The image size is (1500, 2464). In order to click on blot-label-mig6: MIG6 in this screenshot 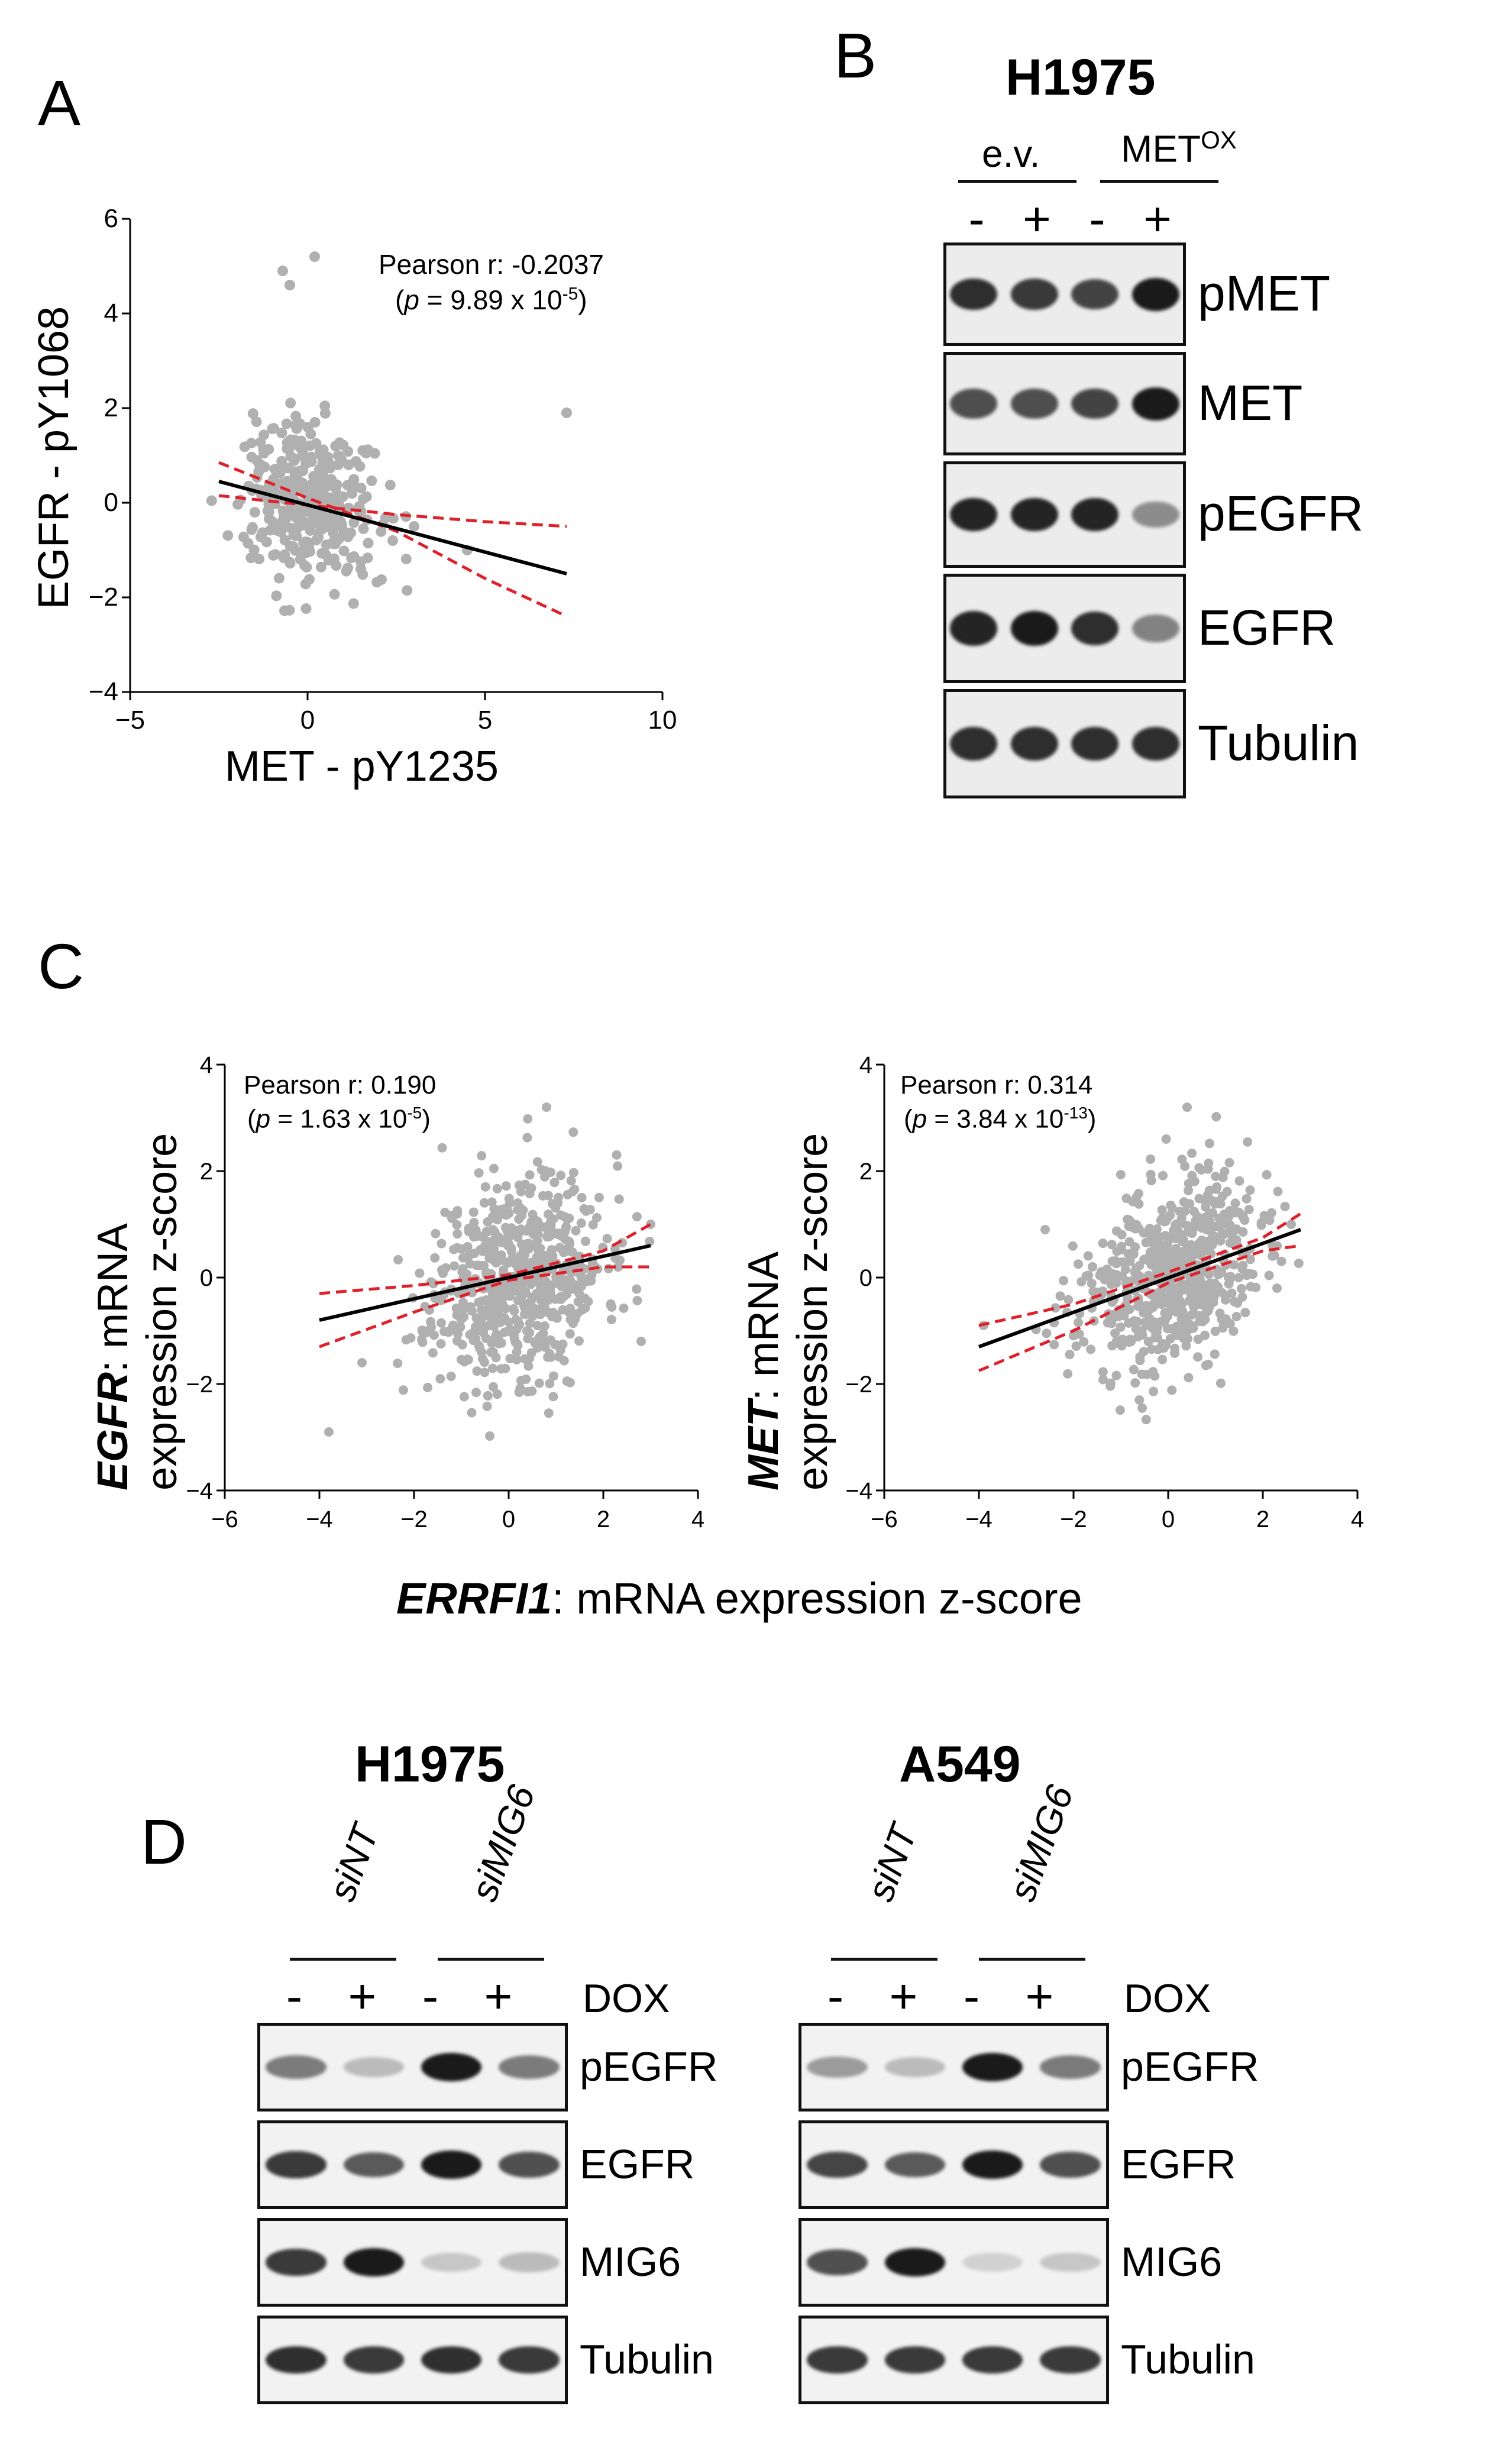, I will do `click(1172, 2262)`.